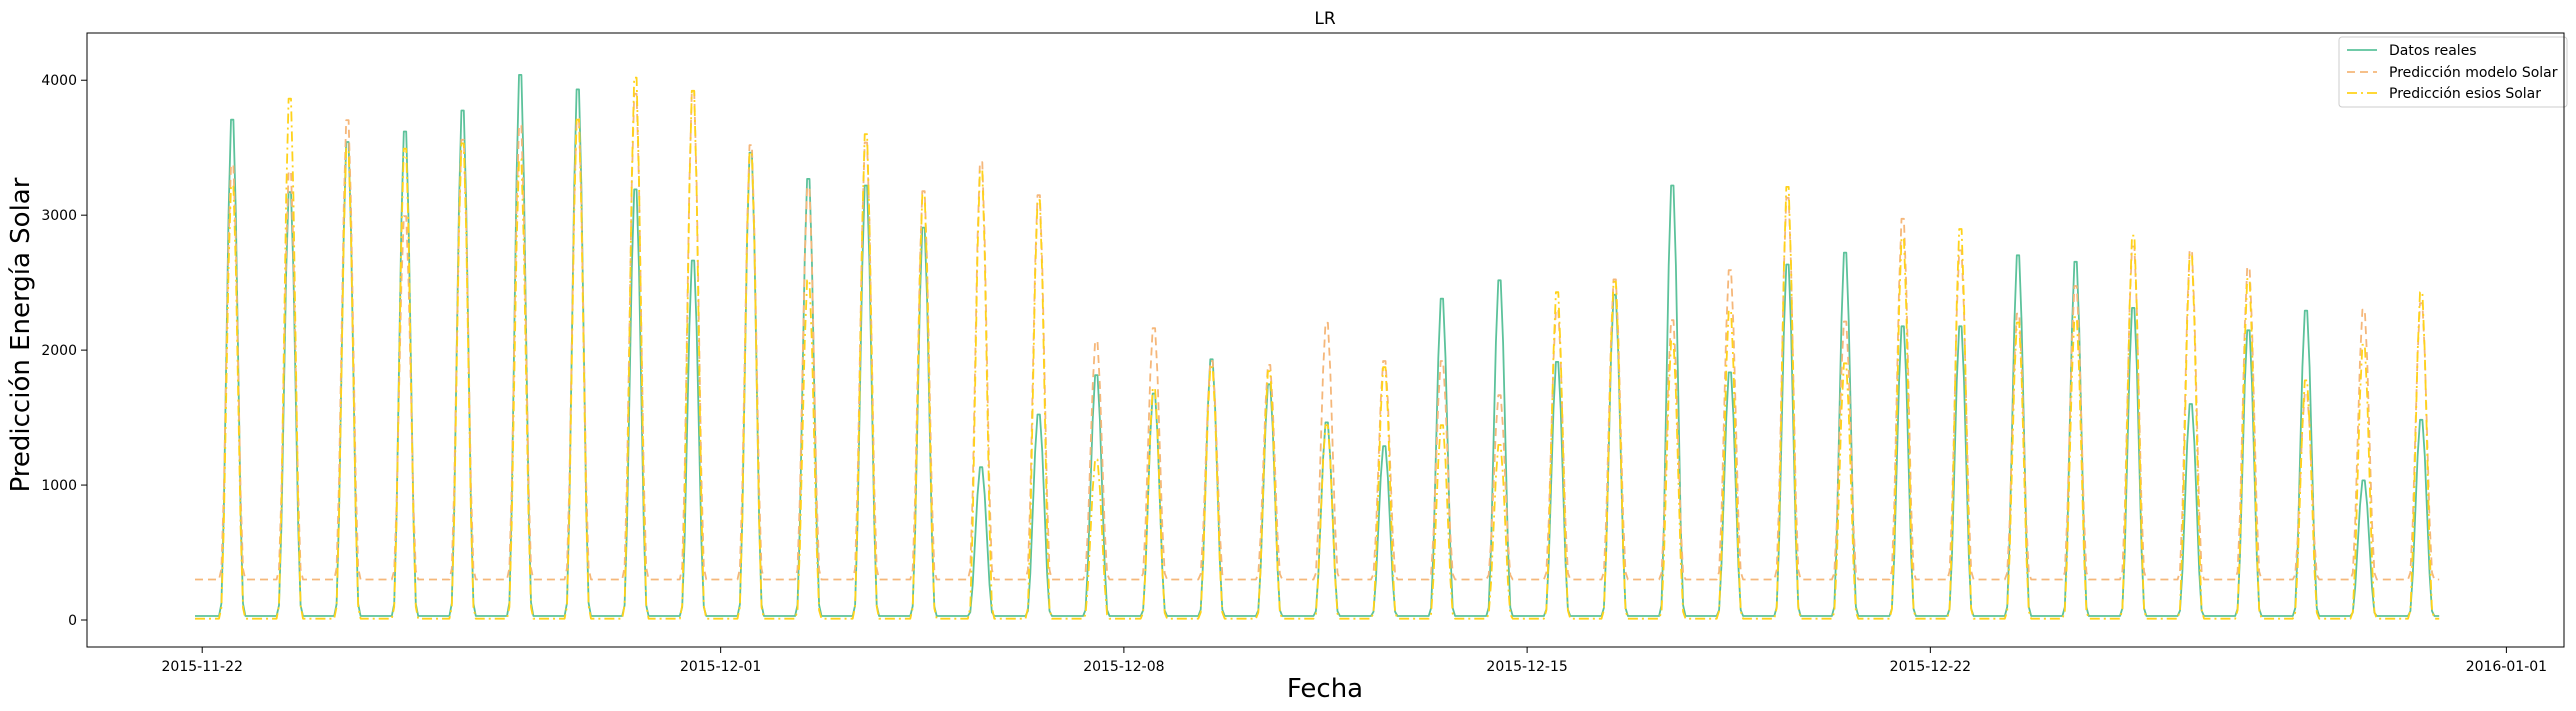 Image resolution: width=2576 pixels, height=711 pixels. Describe the element at coordinates (72, 621) in the screenshot. I see `y-tick-label: 0` at that location.